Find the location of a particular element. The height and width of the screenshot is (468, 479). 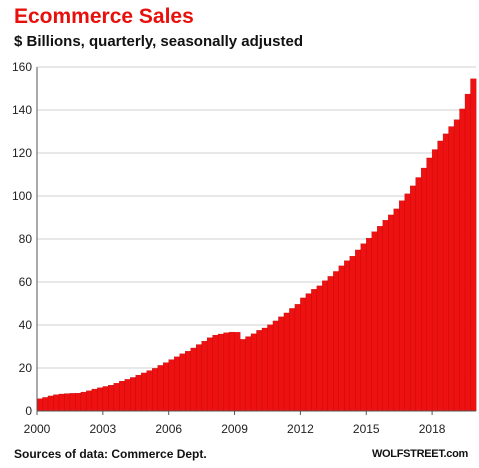

x-tick-label: 2018 is located at coordinates (432, 429).